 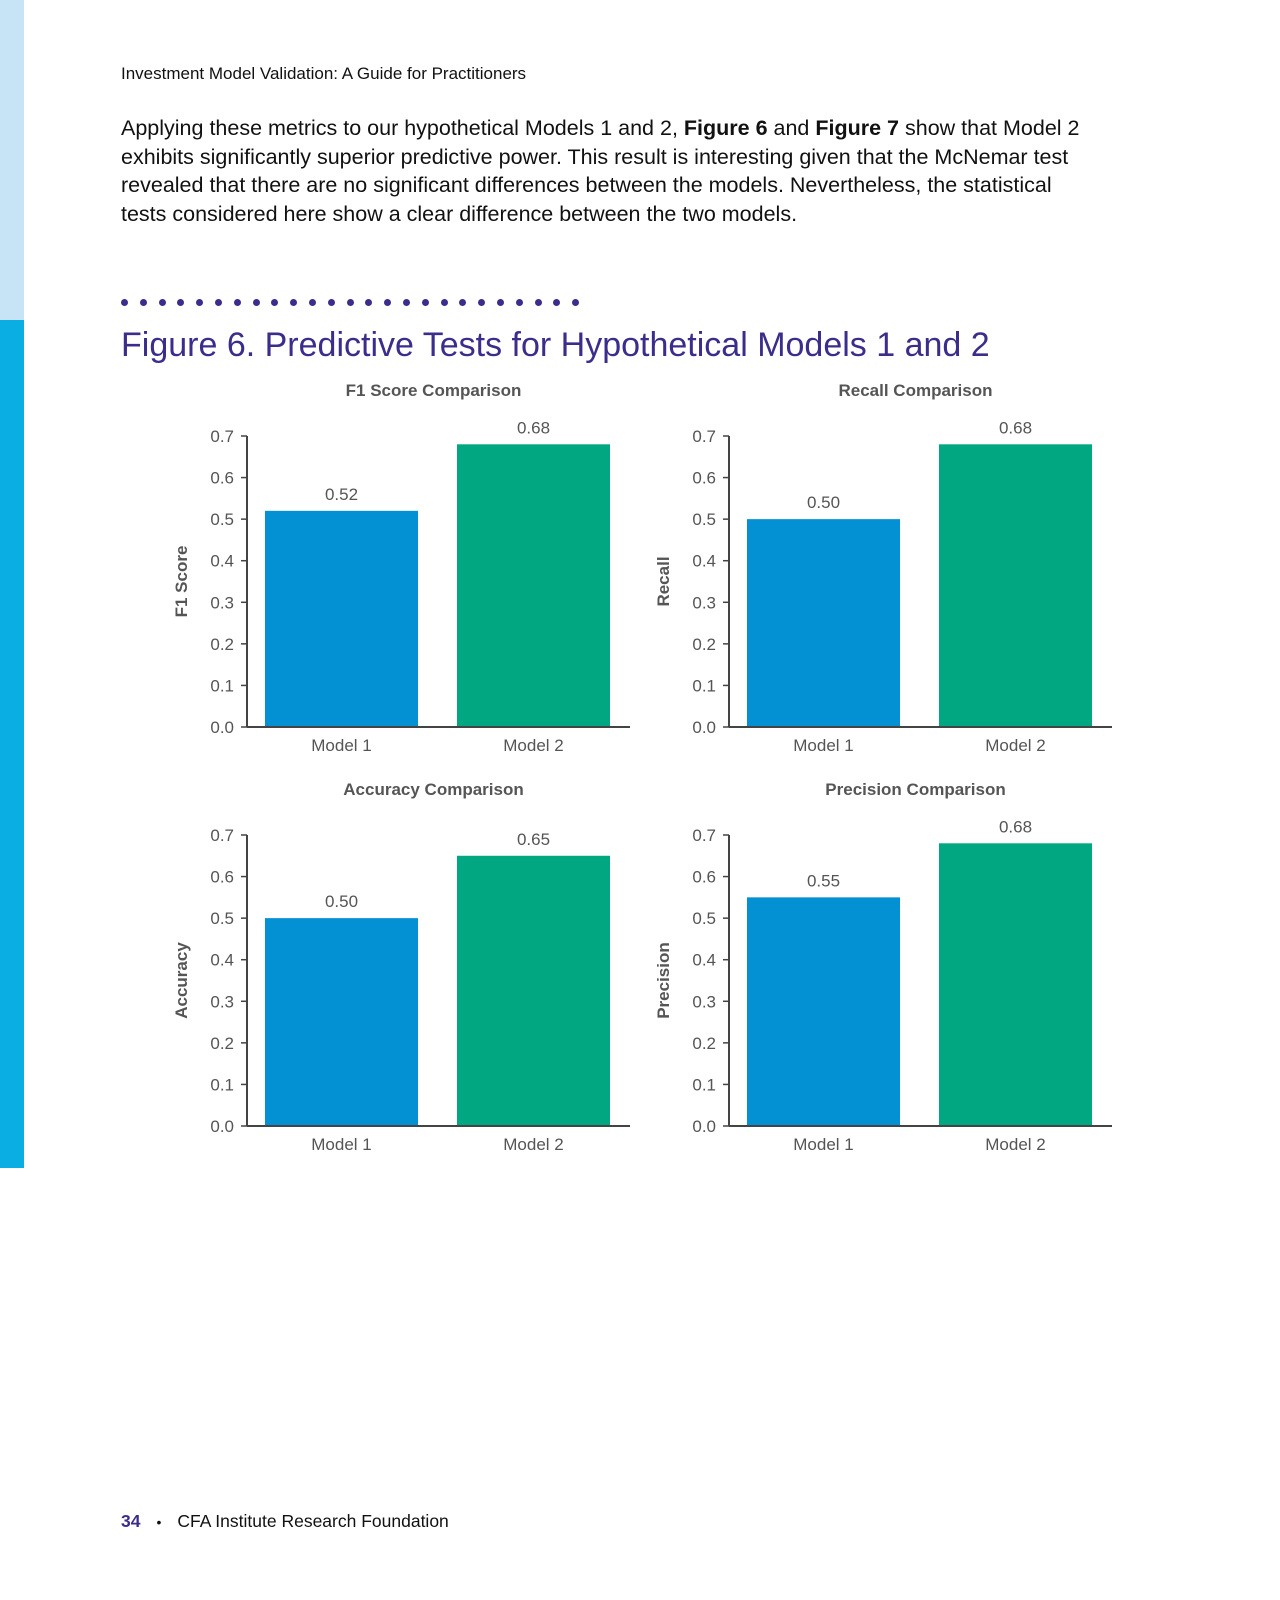 What do you see at coordinates (12, 160) in the screenshot?
I see `side-accent-bar-light` at bounding box center [12, 160].